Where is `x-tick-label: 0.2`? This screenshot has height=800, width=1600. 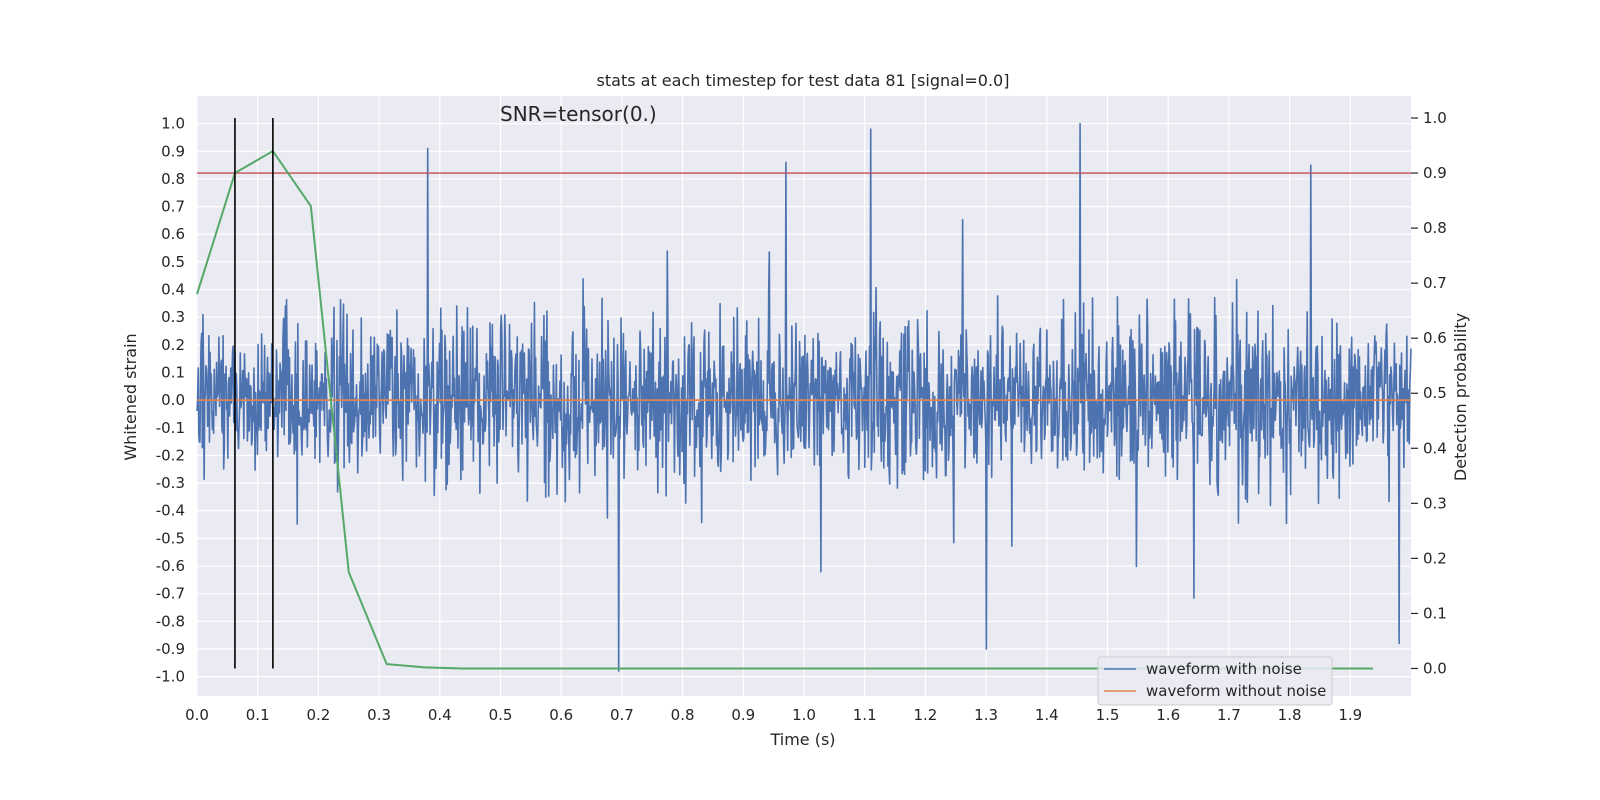
x-tick-label: 0.2 is located at coordinates (318, 715).